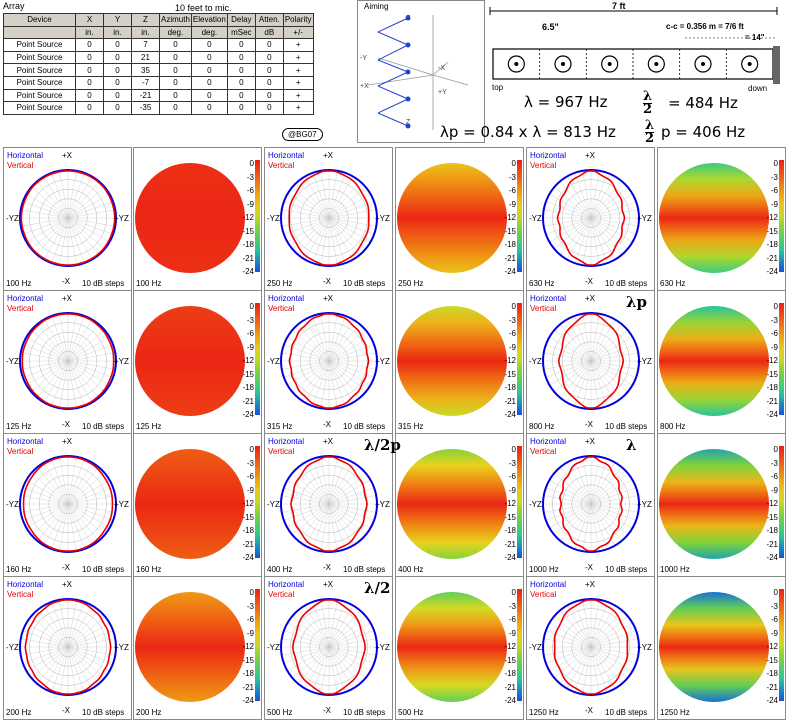 This screenshot has width=799, height=725. I want to click on table-cell: +, so click(298, 108).